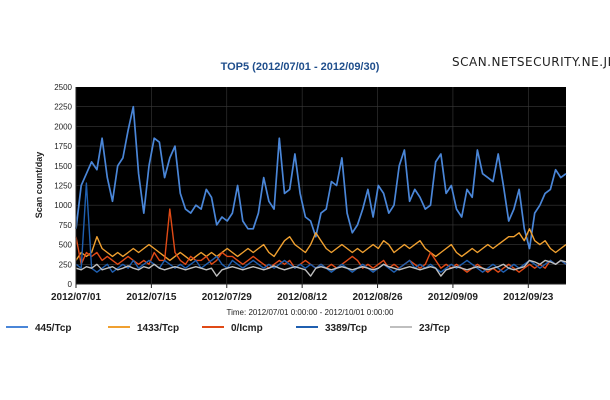 This screenshot has width=610, height=400. Describe the element at coordinates (302, 297) in the screenshot. I see `x-tick-label: 2012/08/12` at that location.